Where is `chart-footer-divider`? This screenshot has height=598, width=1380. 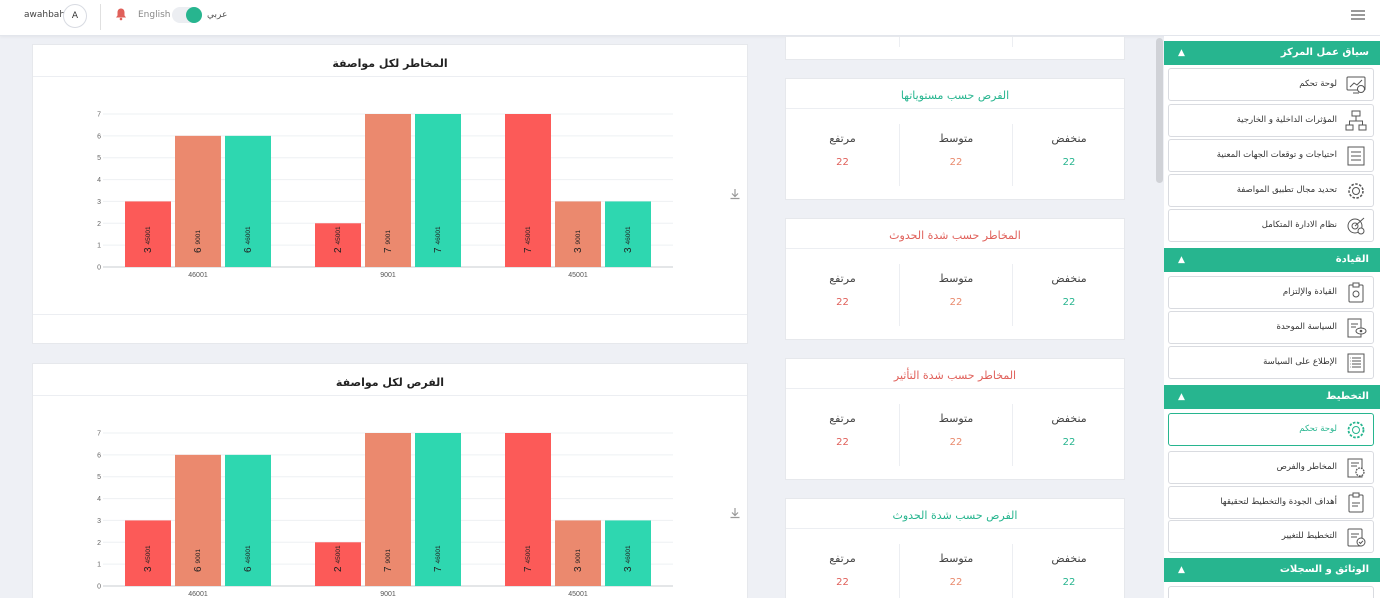
chart-footer-divider is located at coordinates (390, 314).